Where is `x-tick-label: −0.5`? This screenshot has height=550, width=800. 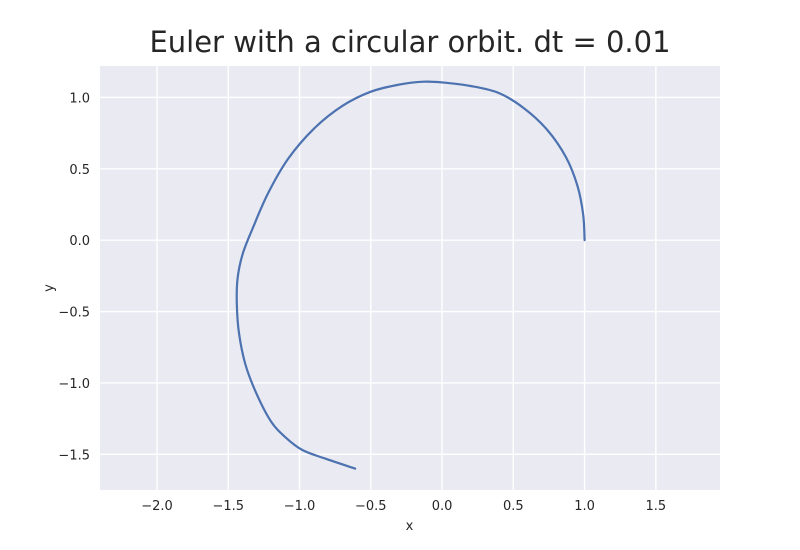 x-tick-label: −0.5 is located at coordinates (371, 506).